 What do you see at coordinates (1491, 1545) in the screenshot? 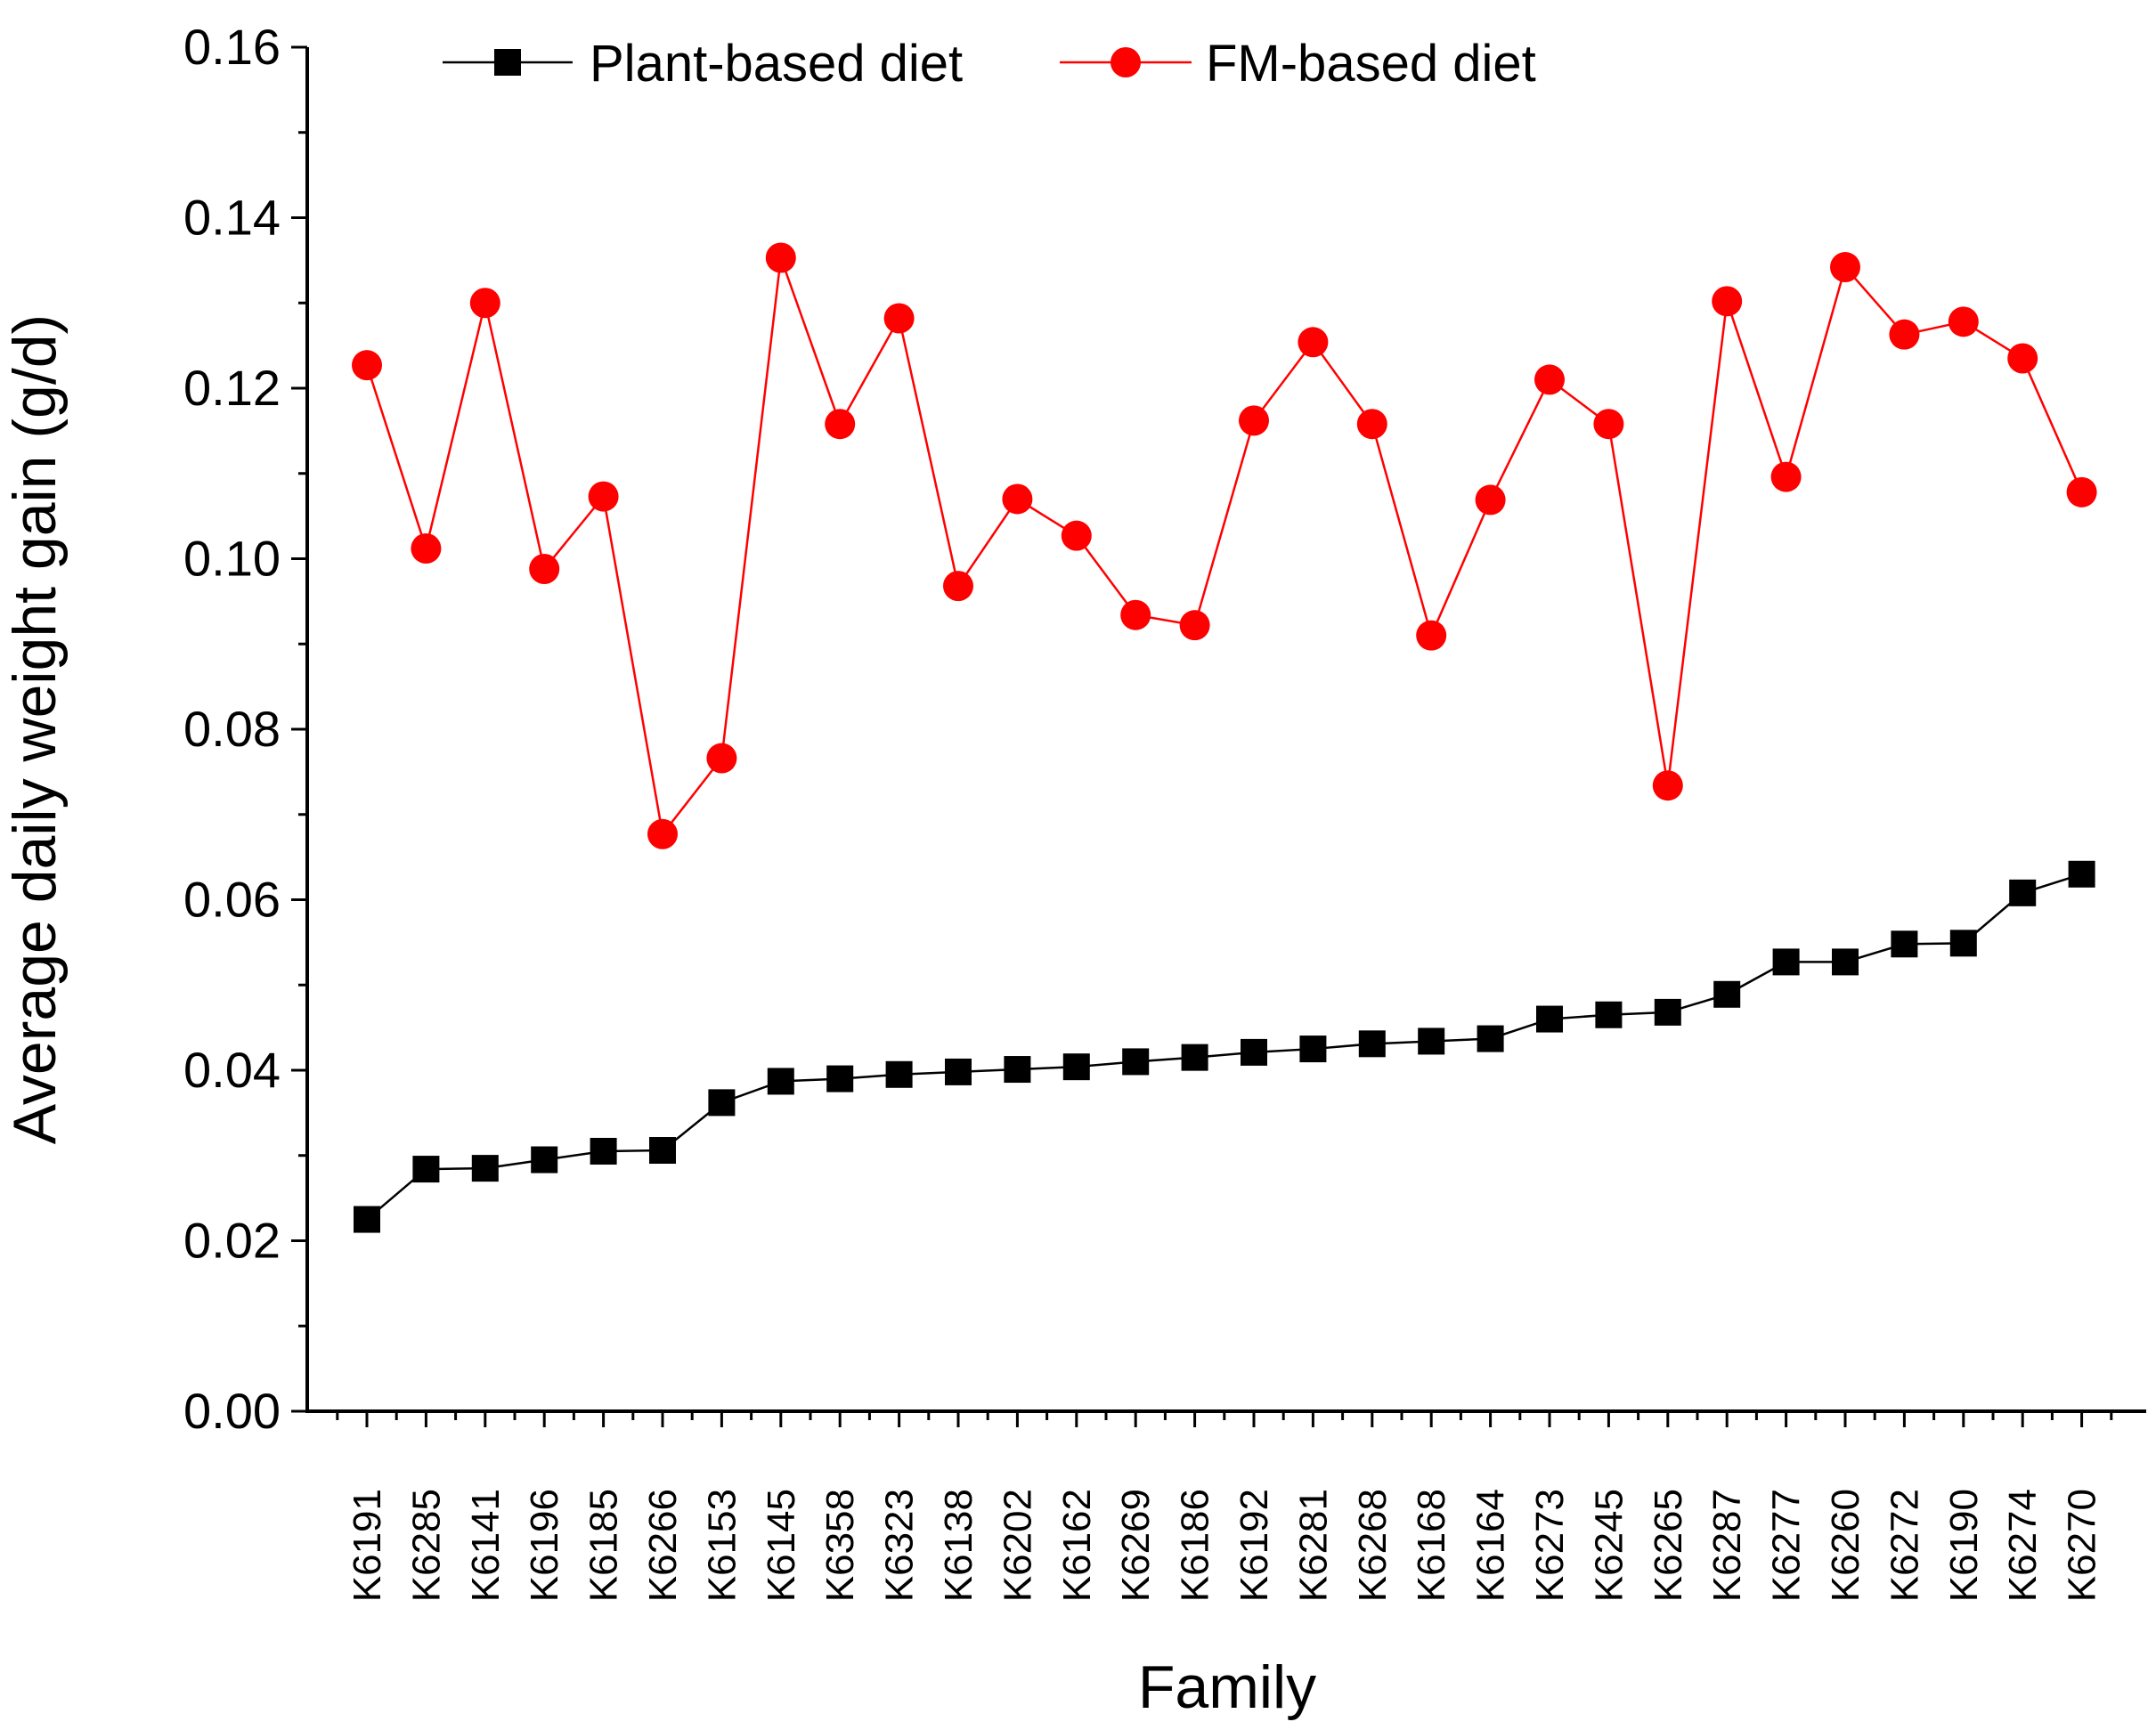
I see `x-tick-label: K6164` at bounding box center [1491, 1545].